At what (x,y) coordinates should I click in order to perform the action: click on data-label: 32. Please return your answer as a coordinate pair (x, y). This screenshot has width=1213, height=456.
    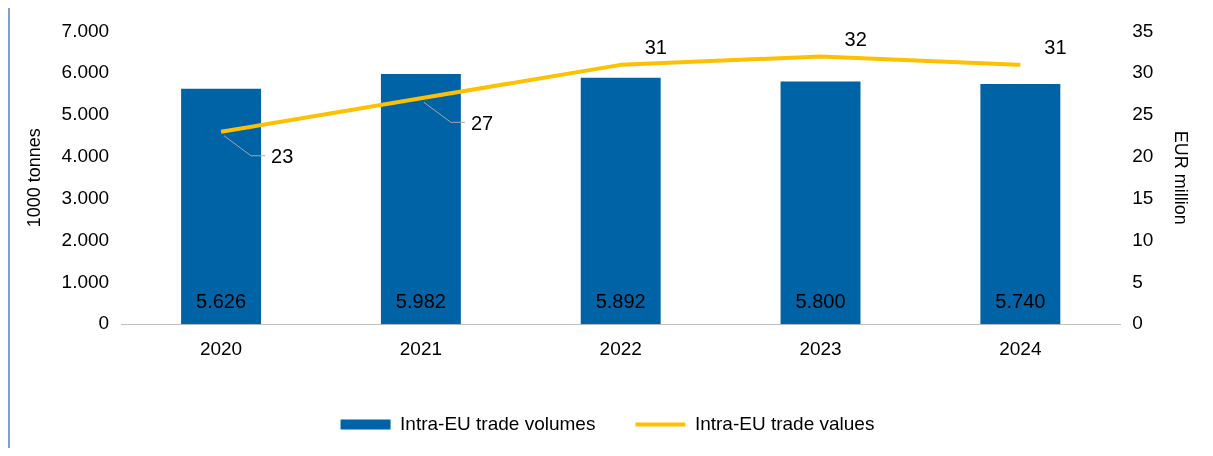
    Looking at the image, I should click on (855, 39).